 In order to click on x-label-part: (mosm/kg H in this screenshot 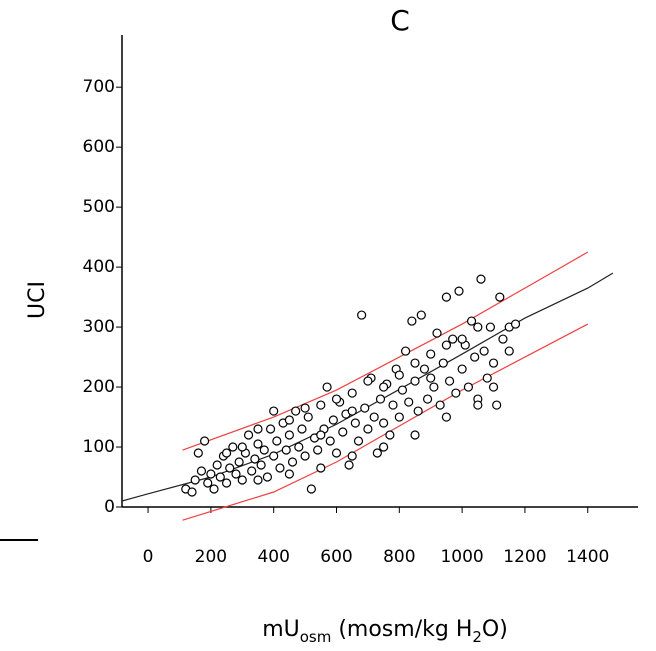, I will do `click(401, 629)`.